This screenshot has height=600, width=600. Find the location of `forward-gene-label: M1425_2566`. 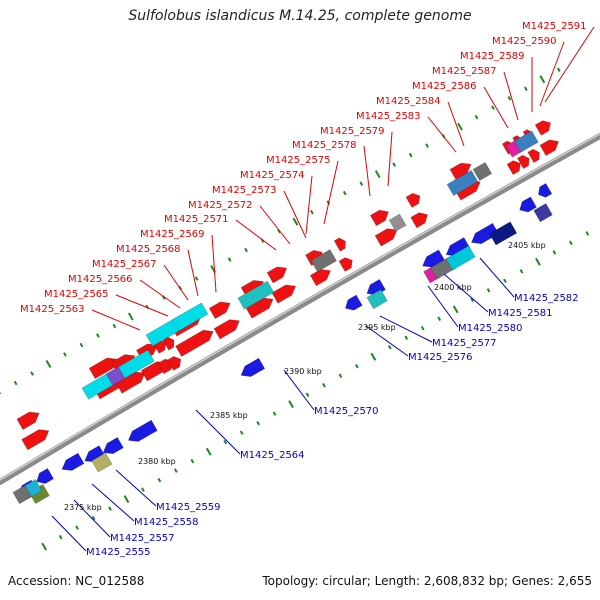

forward-gene-label: M1425_2566 is located at coordinates (100, 279).